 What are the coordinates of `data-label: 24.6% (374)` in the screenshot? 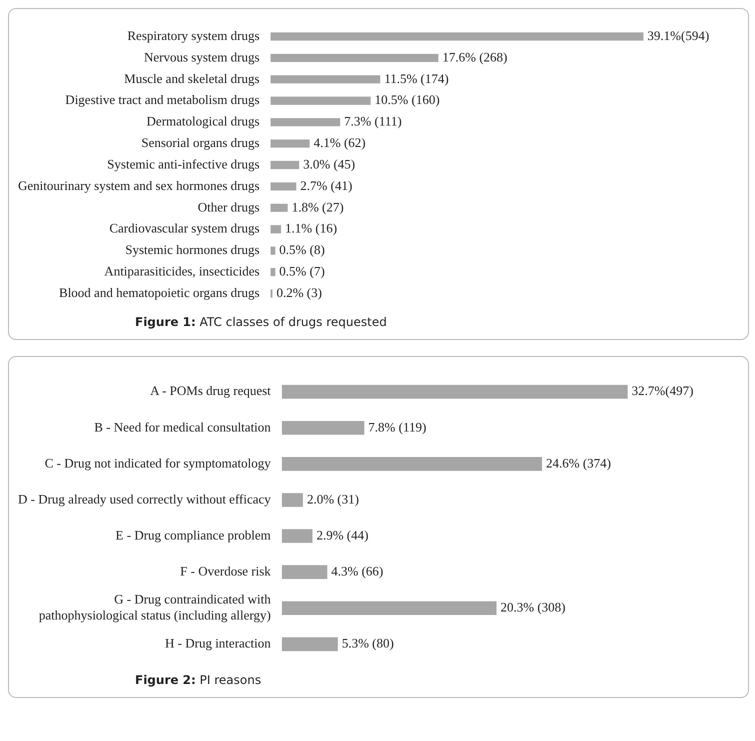 It's located at (578, 462).